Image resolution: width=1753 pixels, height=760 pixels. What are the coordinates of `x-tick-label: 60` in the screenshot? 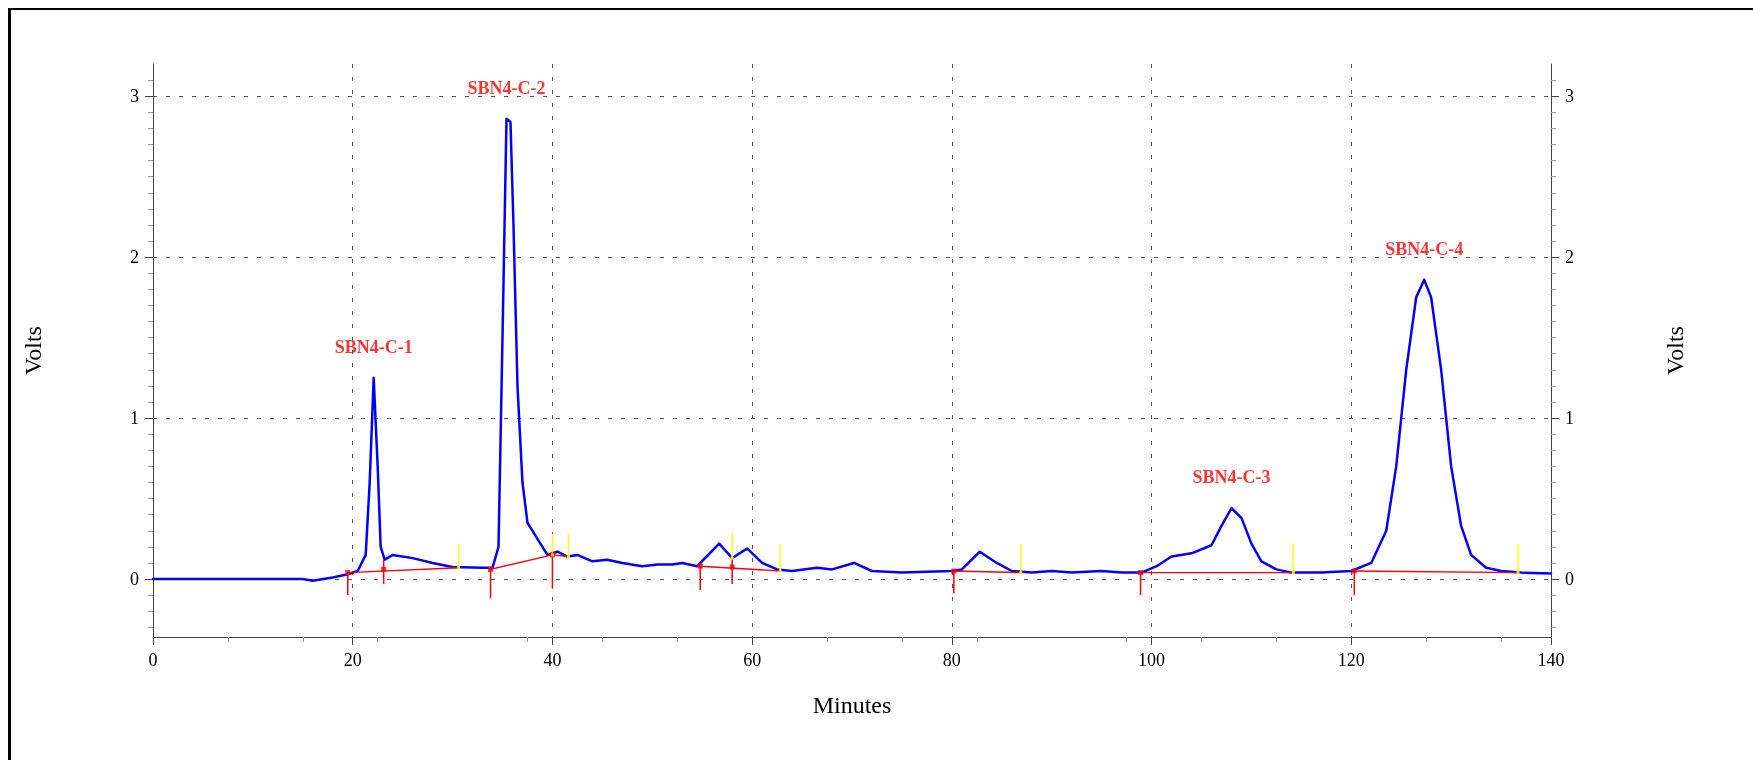 It's located at (752, 660).